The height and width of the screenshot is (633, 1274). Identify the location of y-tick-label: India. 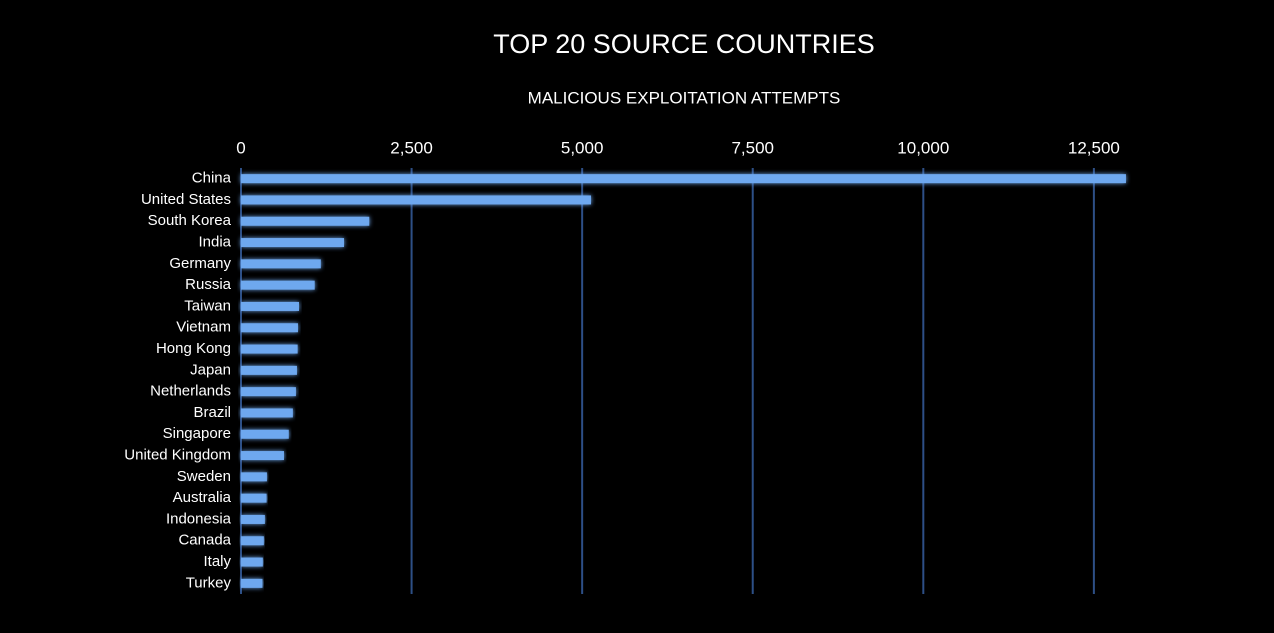
(214, 242).